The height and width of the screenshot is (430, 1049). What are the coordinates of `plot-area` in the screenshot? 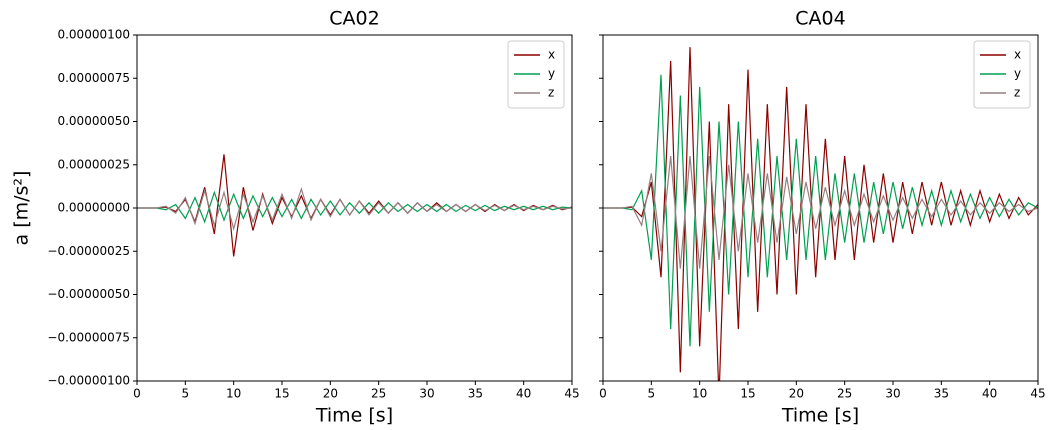 It's located at (354, 205).